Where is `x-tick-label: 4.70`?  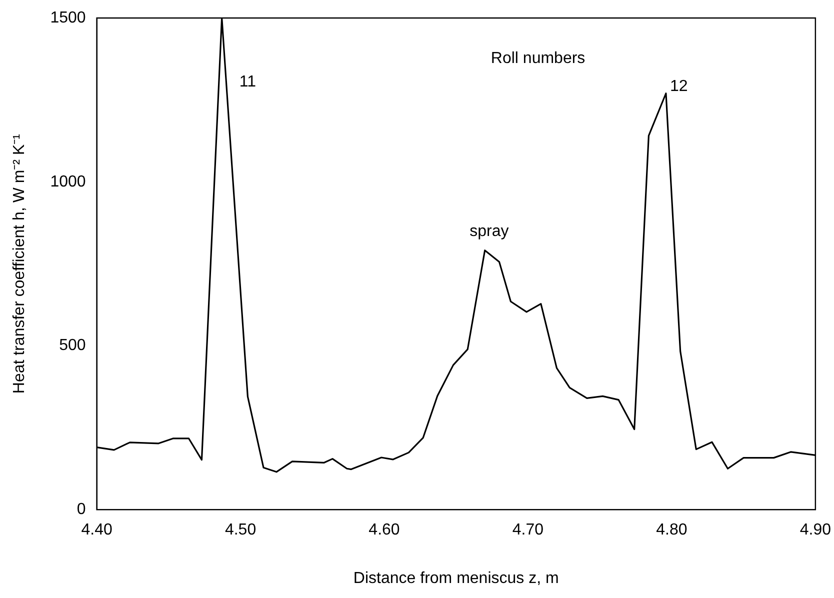 x-tick-label: 4.70 is located at coordinates (528, 530).